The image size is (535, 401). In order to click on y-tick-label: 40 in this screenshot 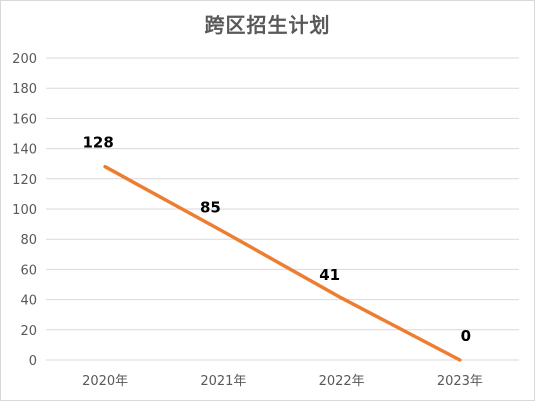, I will do `click(28, 301)`.